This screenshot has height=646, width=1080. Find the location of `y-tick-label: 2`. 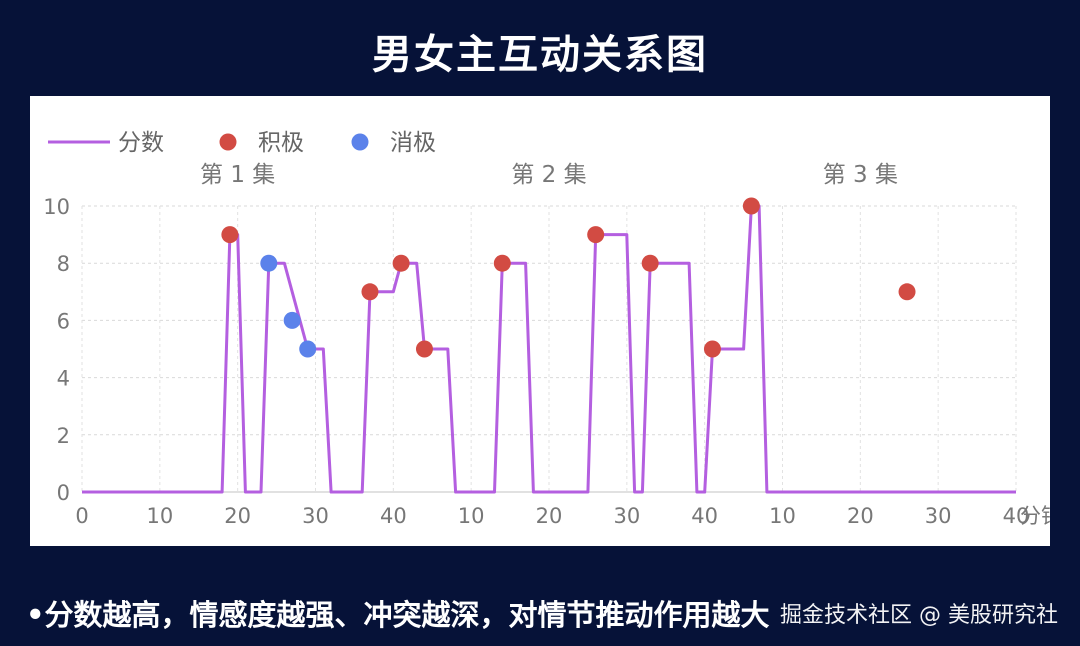

y-tick-label: 2 is located at coordinates (63, 436).